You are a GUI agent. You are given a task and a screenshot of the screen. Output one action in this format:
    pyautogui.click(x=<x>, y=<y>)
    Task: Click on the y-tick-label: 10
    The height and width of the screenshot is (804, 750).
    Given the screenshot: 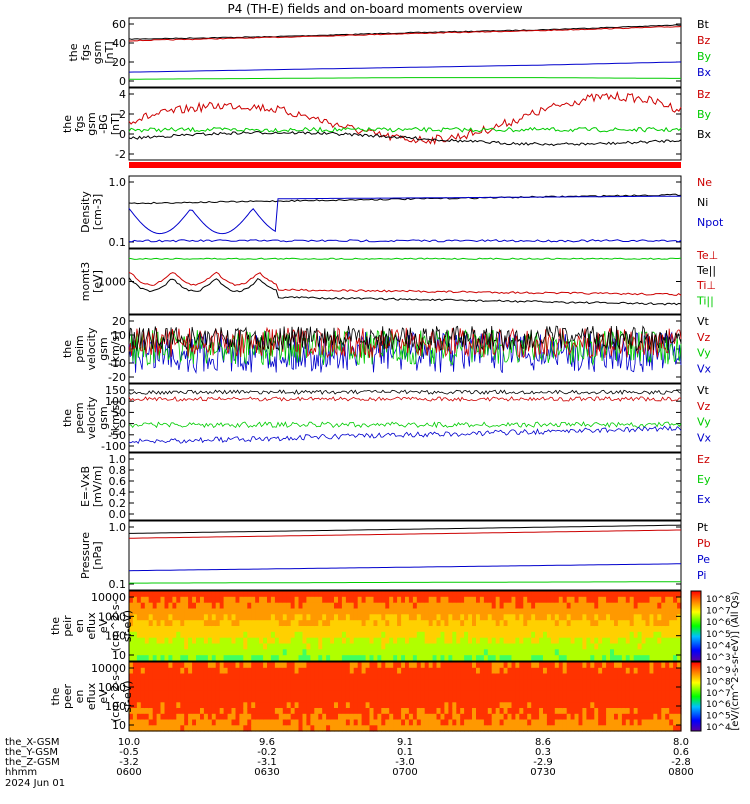 What is the action you would take?
    pyautogui.click(x=119, y=335)
    